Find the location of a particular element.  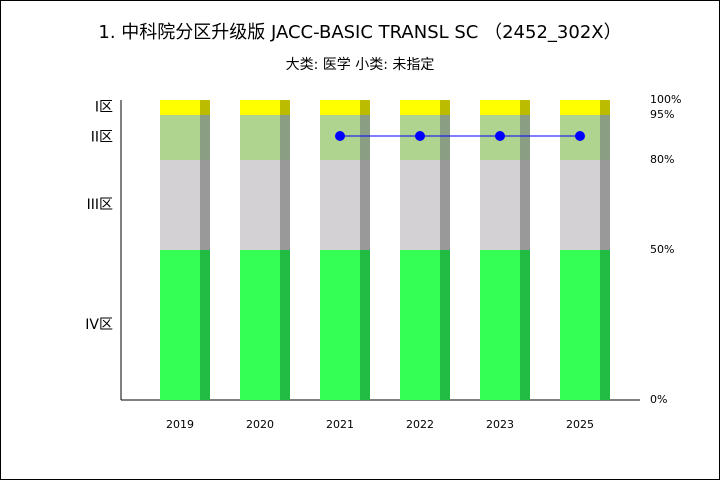

zone-label: I区 is located at coordinates (104, 108).